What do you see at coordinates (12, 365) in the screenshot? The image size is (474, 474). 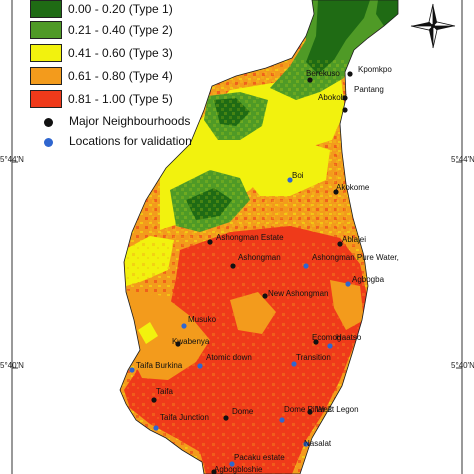 I see `latitude-label-left-bottom: 5°40'N` at bounding box center [12, 365].